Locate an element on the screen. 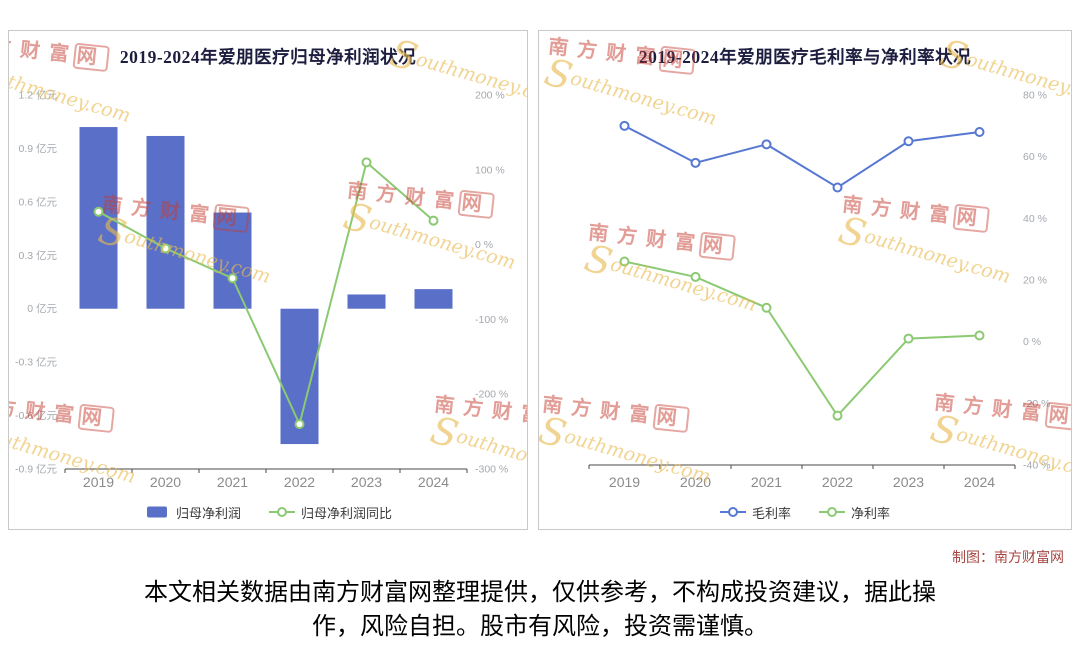 The width and height of the screenshot is (1080, 646). y-axis-tick-label: -0.6 亿元 is located at coordinates (36, 415).